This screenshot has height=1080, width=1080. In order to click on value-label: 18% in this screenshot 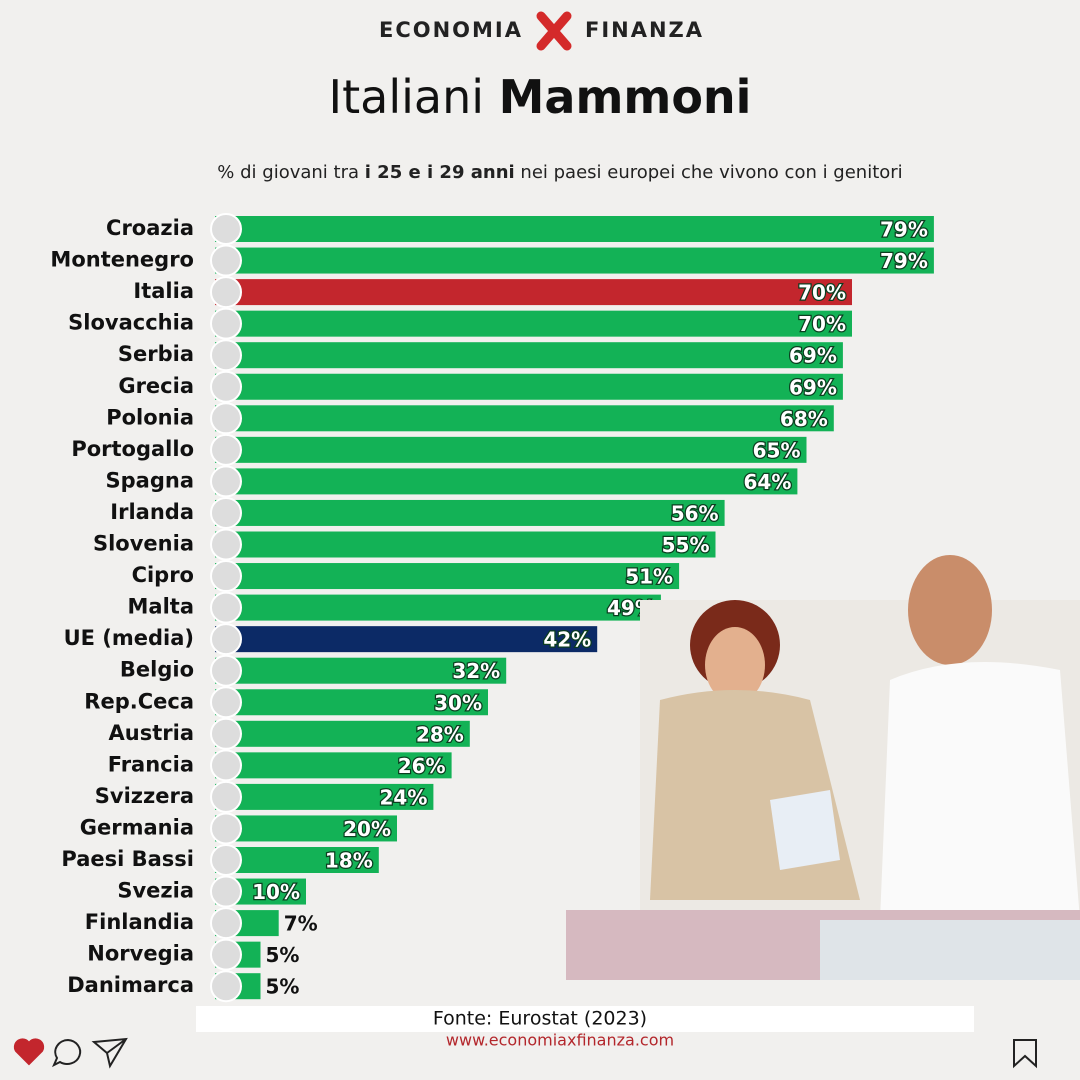, I will do `click(349, 861)`.